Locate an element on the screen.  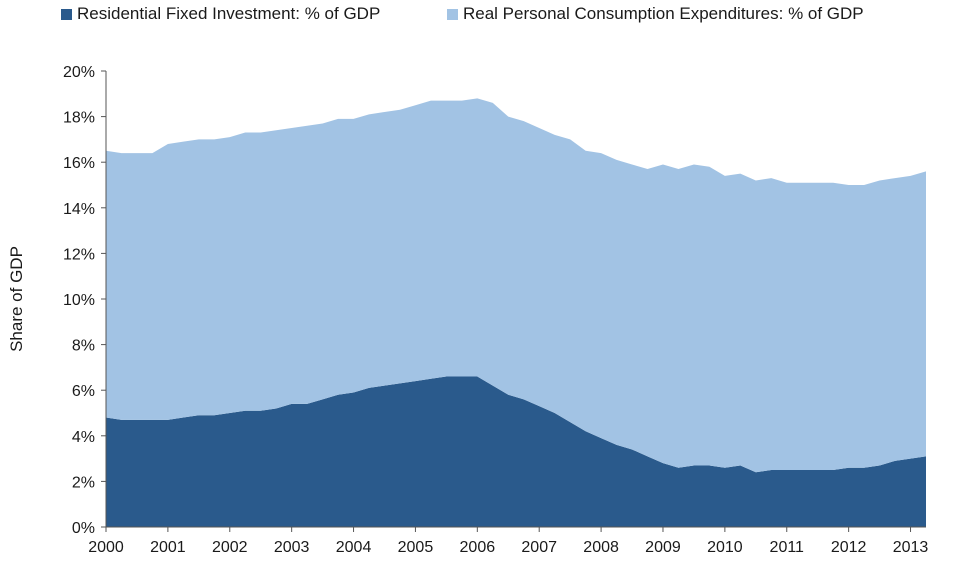
y-axis: 0% 2% 4% 6% 8% 10% 12% 14% 16% 18% 20% is located at coordinates (85, 300).